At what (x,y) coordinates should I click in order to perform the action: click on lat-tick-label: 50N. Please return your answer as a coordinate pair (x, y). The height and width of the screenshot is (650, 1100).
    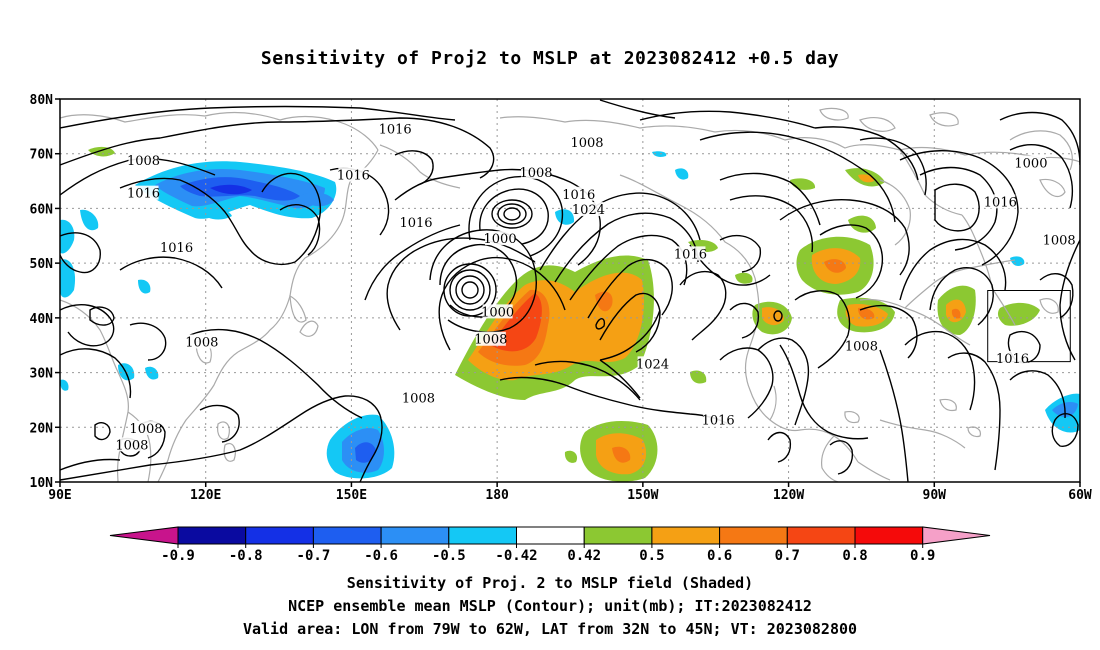
    Looking at the image, I should click on (42, 264).